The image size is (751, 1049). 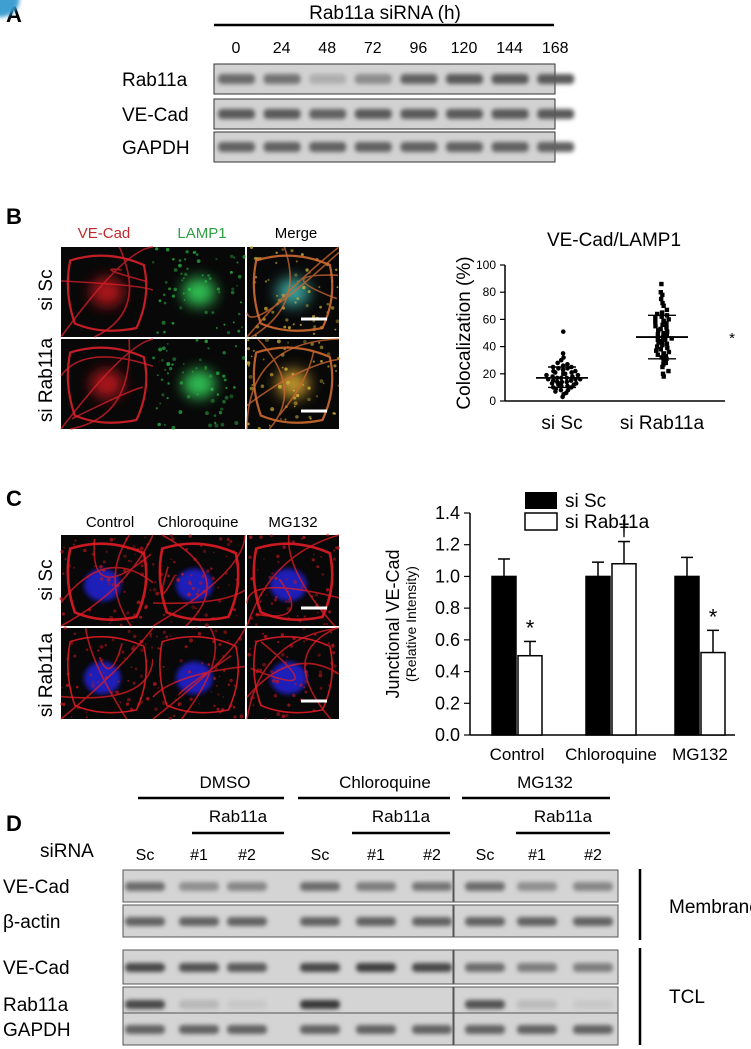 I want to click on cell-junction-branch, so click(x=107, y=292).